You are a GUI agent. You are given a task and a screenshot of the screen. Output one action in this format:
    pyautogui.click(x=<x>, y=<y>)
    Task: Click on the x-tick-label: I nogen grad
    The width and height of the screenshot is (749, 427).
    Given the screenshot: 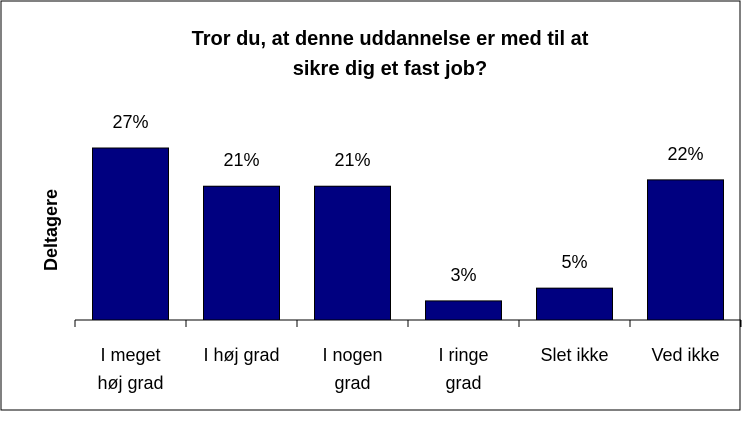 What is the action you would take?
    pyautogui.click(x=352, y=369)
    